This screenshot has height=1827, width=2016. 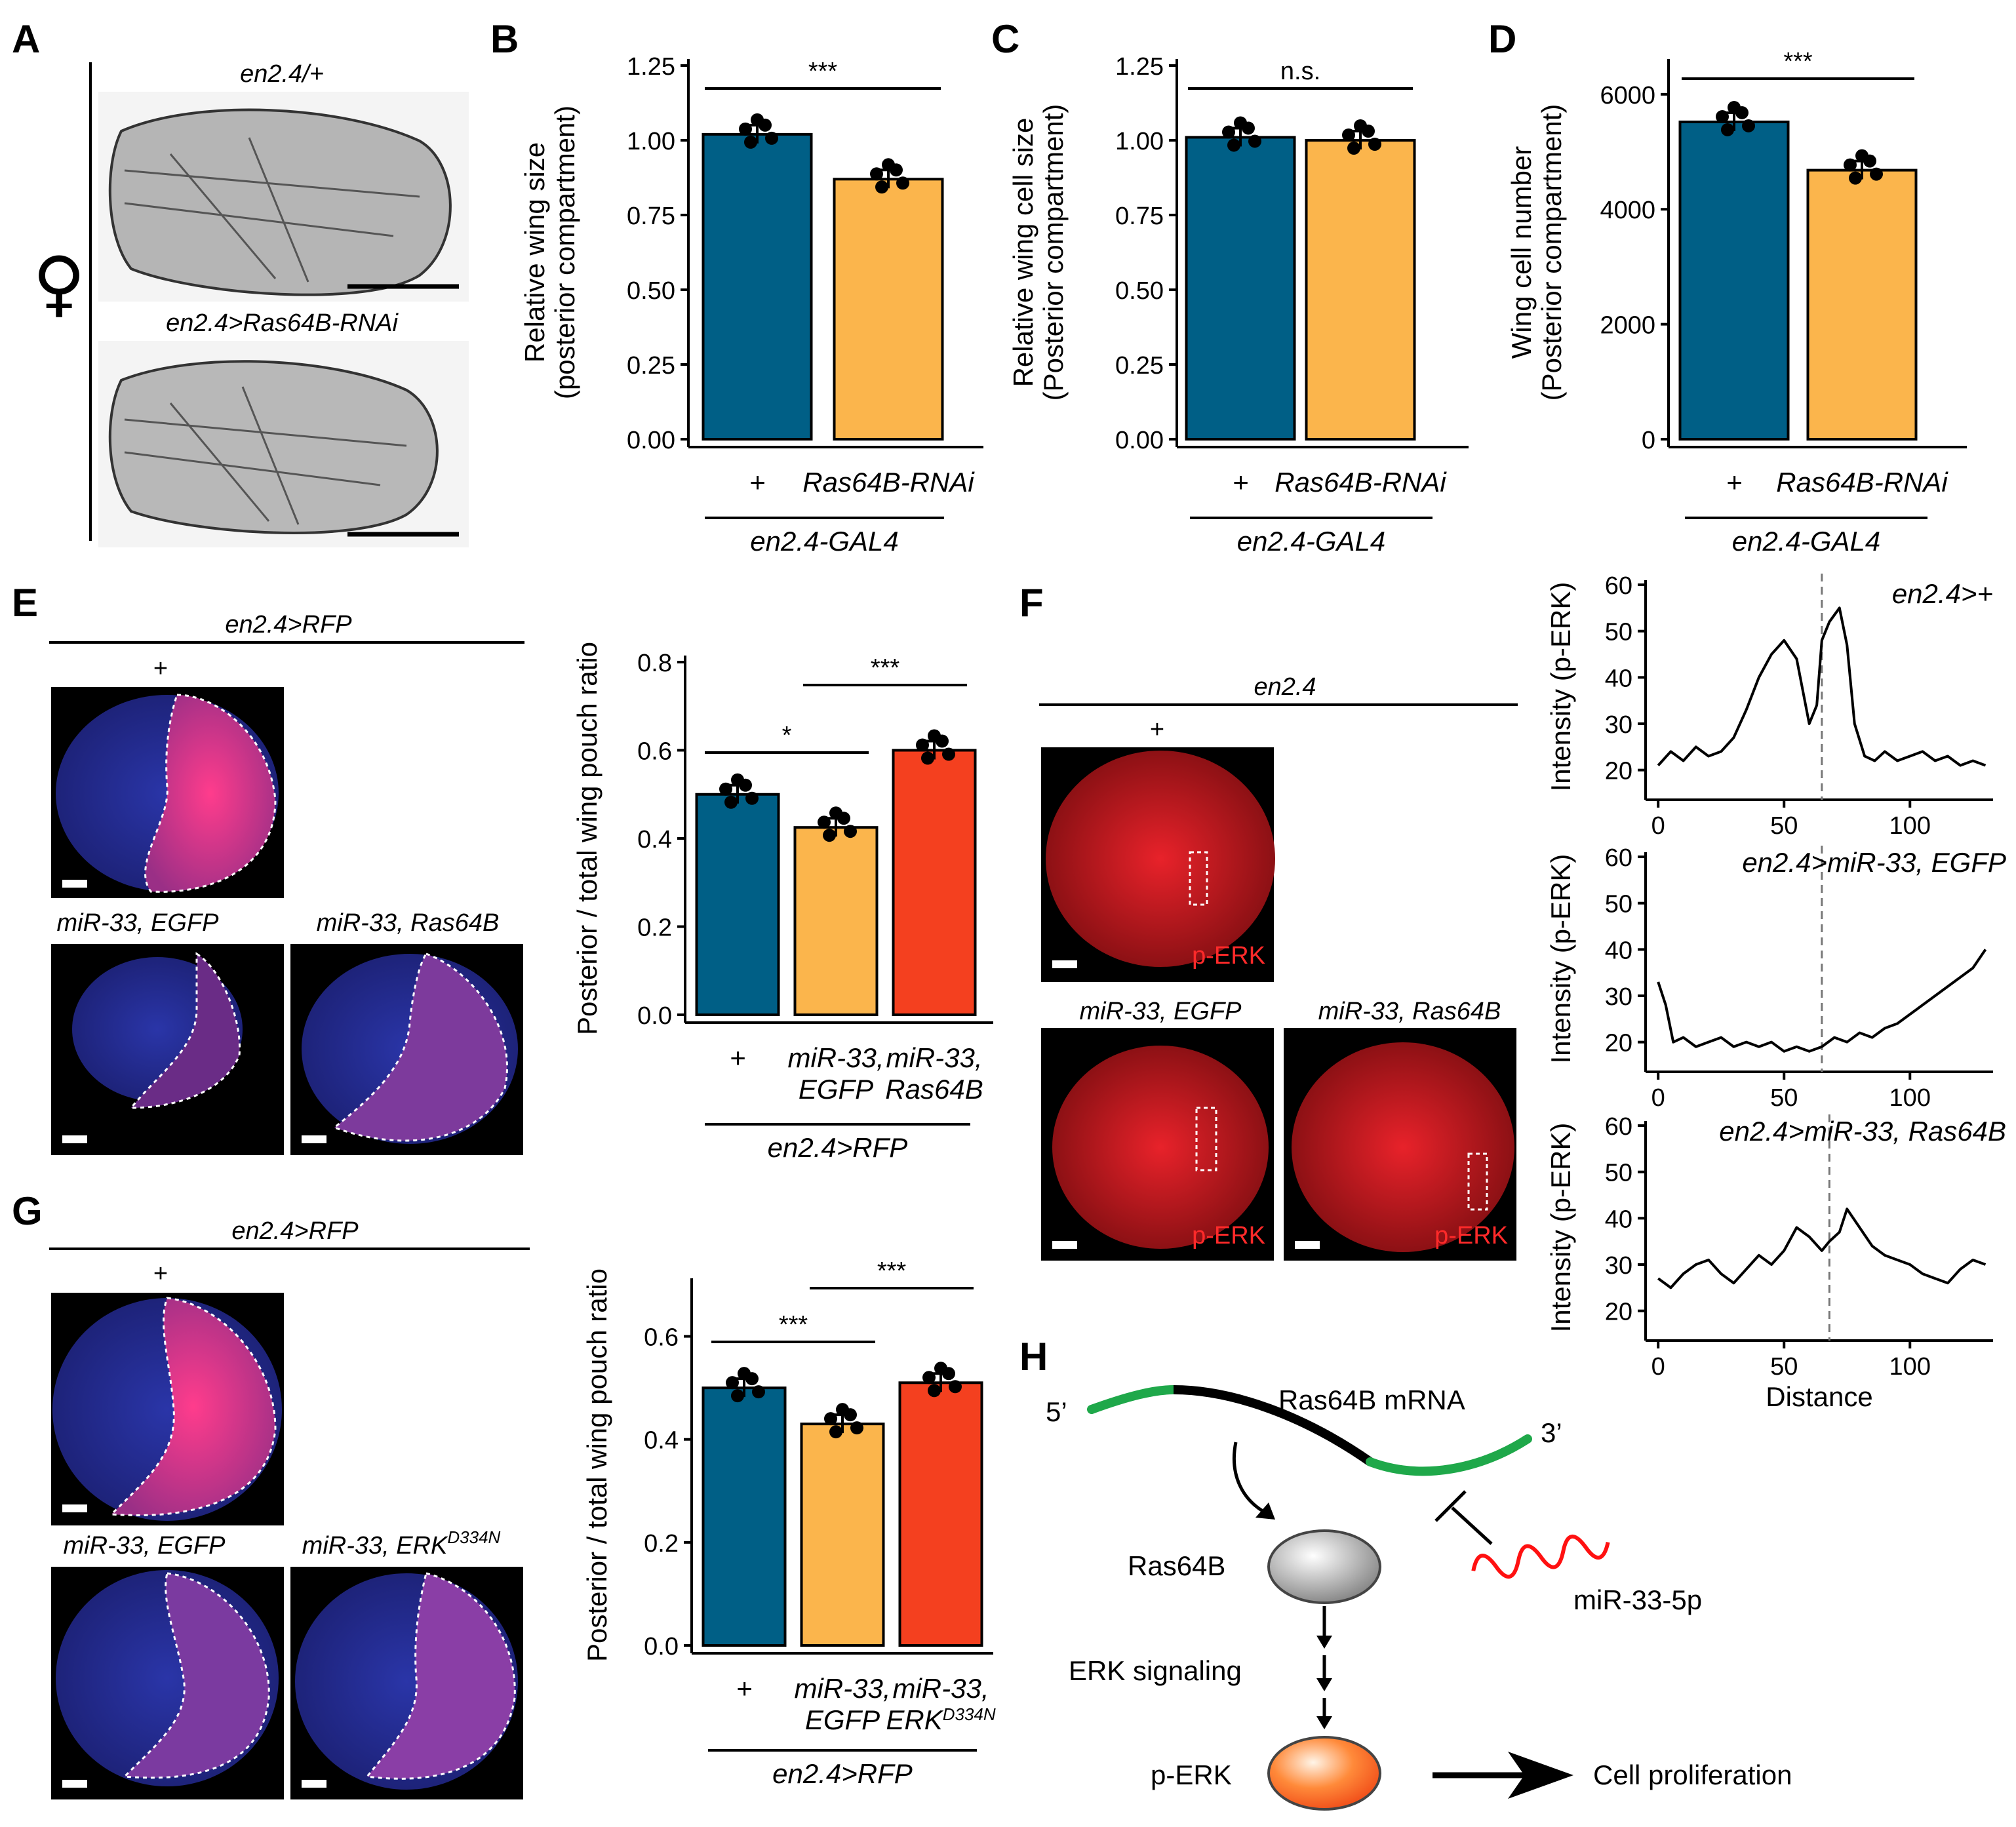 What do you see at coordinates (597, 1465) in the screenshot?
I see `y-axis-label: Posterior / total wing pouch ratio` at bounding box center [597, 1465].